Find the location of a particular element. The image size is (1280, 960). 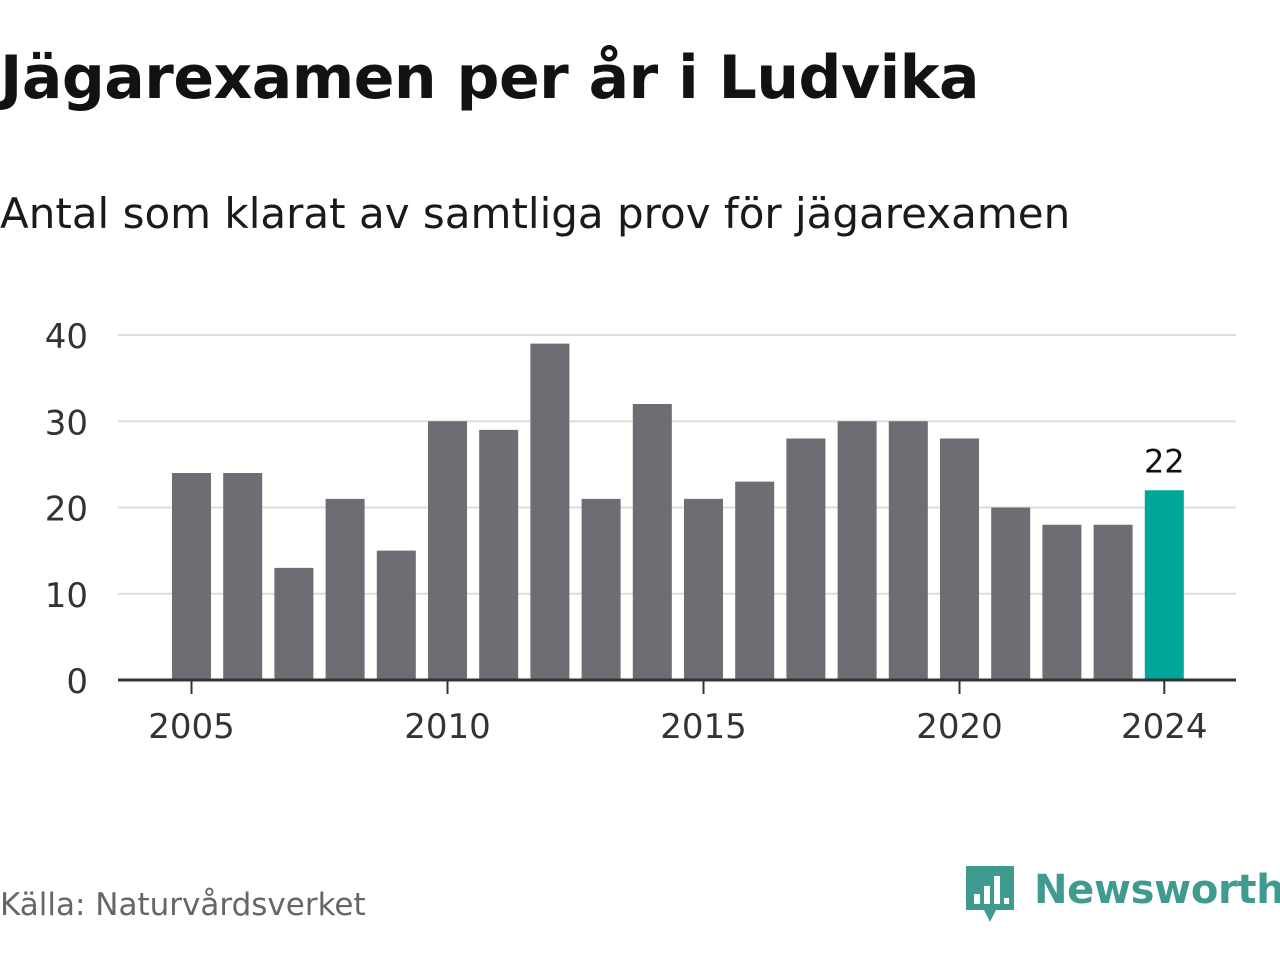

y-tick-label: 30 is located at coordinates (66, 423).